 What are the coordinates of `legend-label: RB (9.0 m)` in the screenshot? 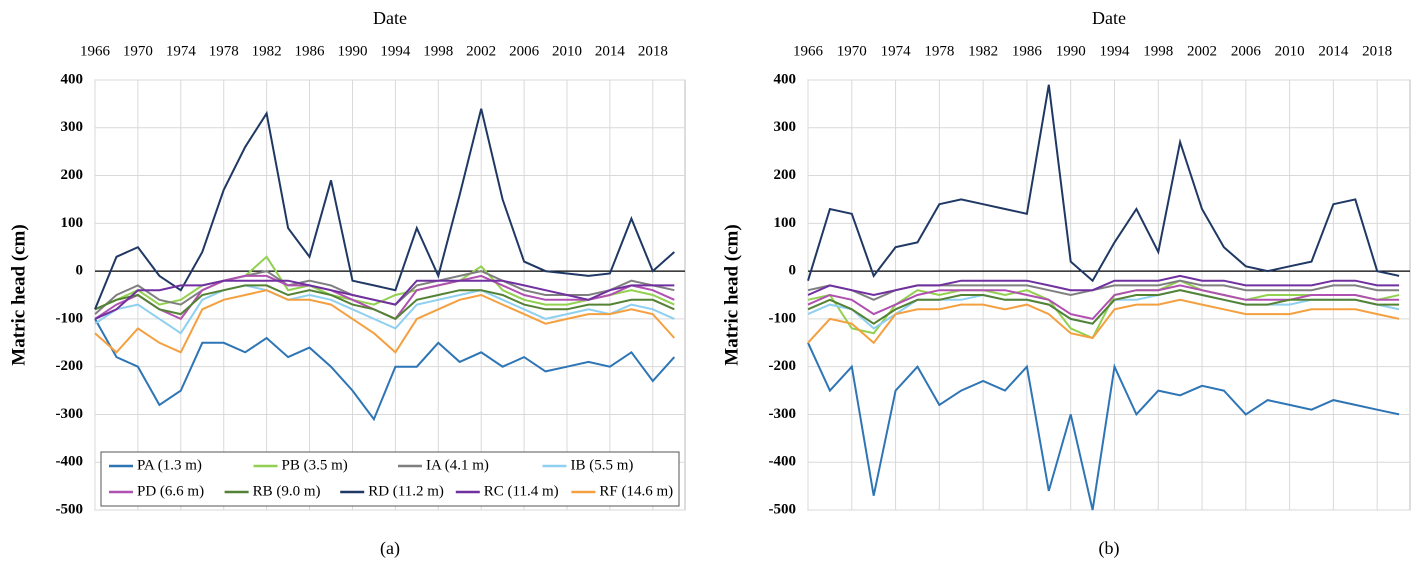 It's located at (287, 491).